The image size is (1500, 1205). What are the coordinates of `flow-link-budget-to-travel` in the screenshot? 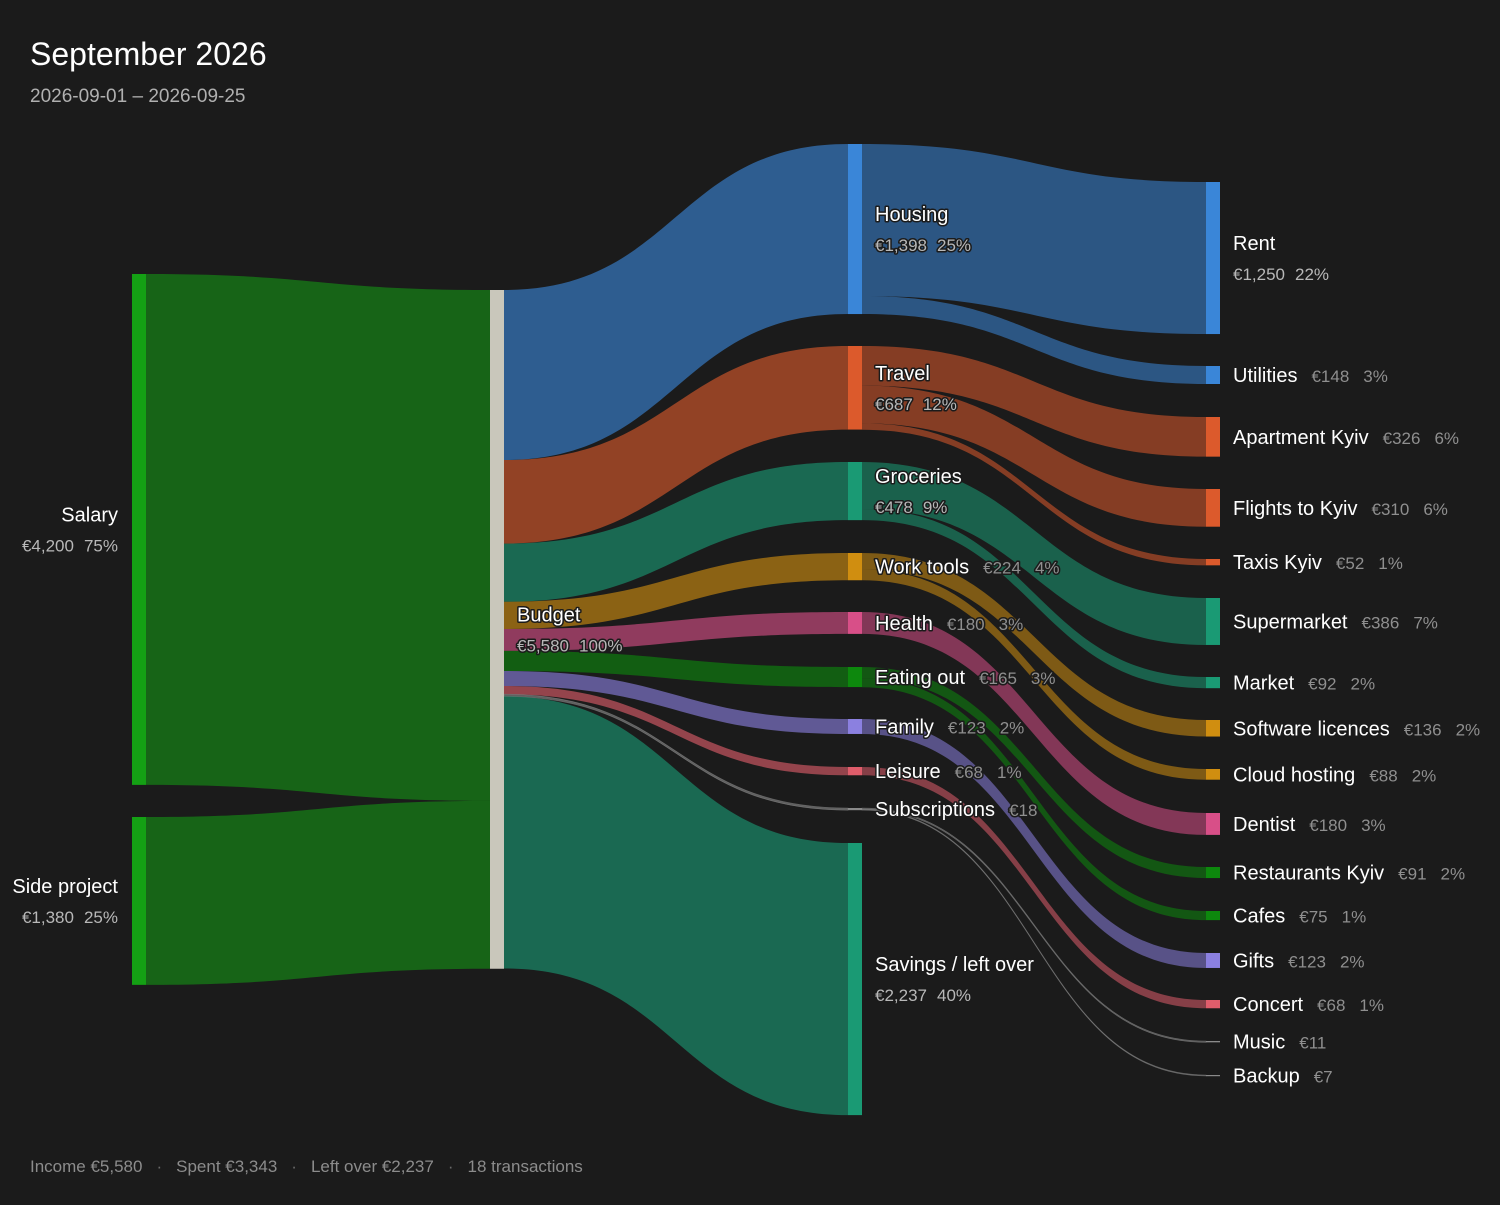 It's located at (676, 445).